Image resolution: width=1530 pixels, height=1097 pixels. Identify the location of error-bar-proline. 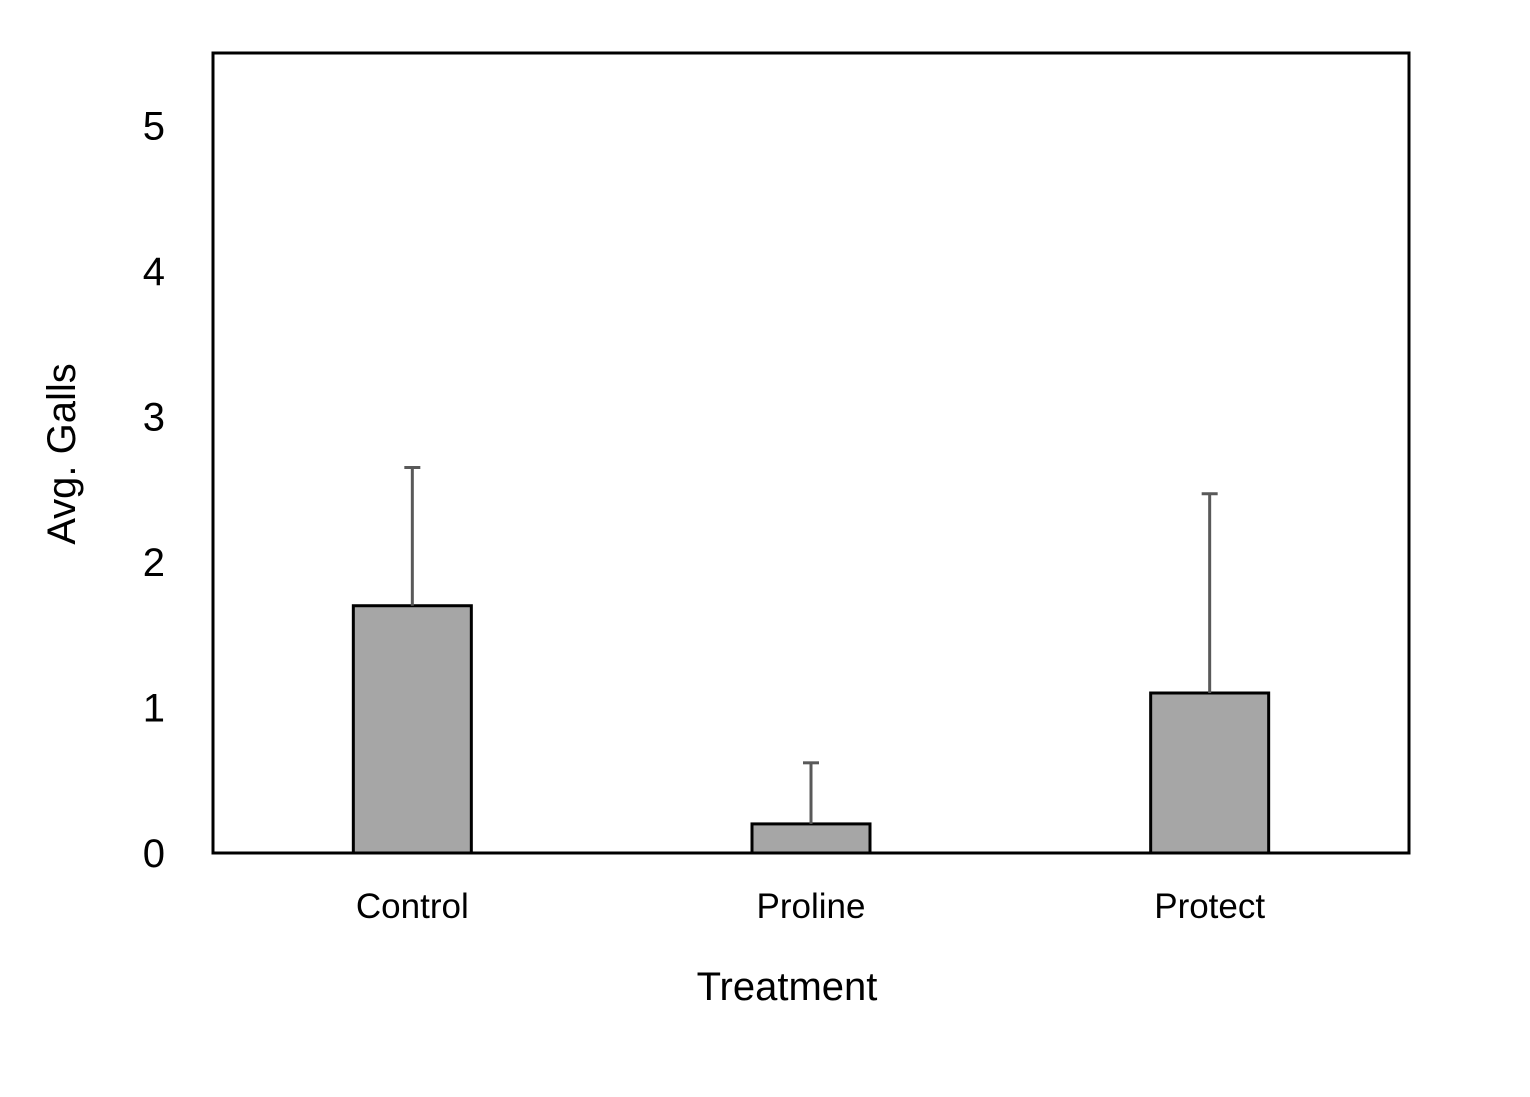
(811, 792).